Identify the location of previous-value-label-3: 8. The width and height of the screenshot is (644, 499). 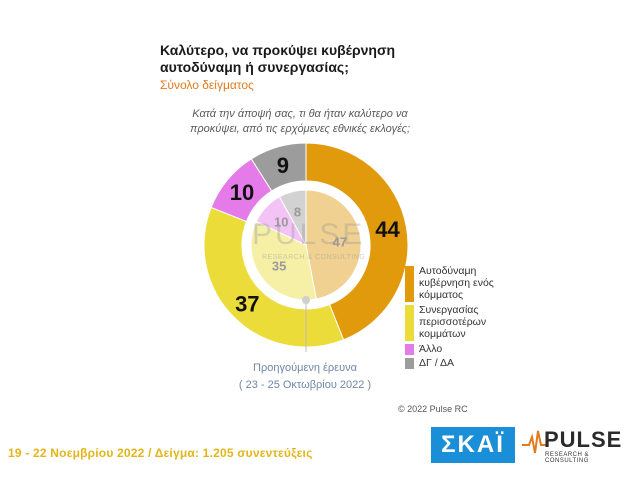
(297, 212).